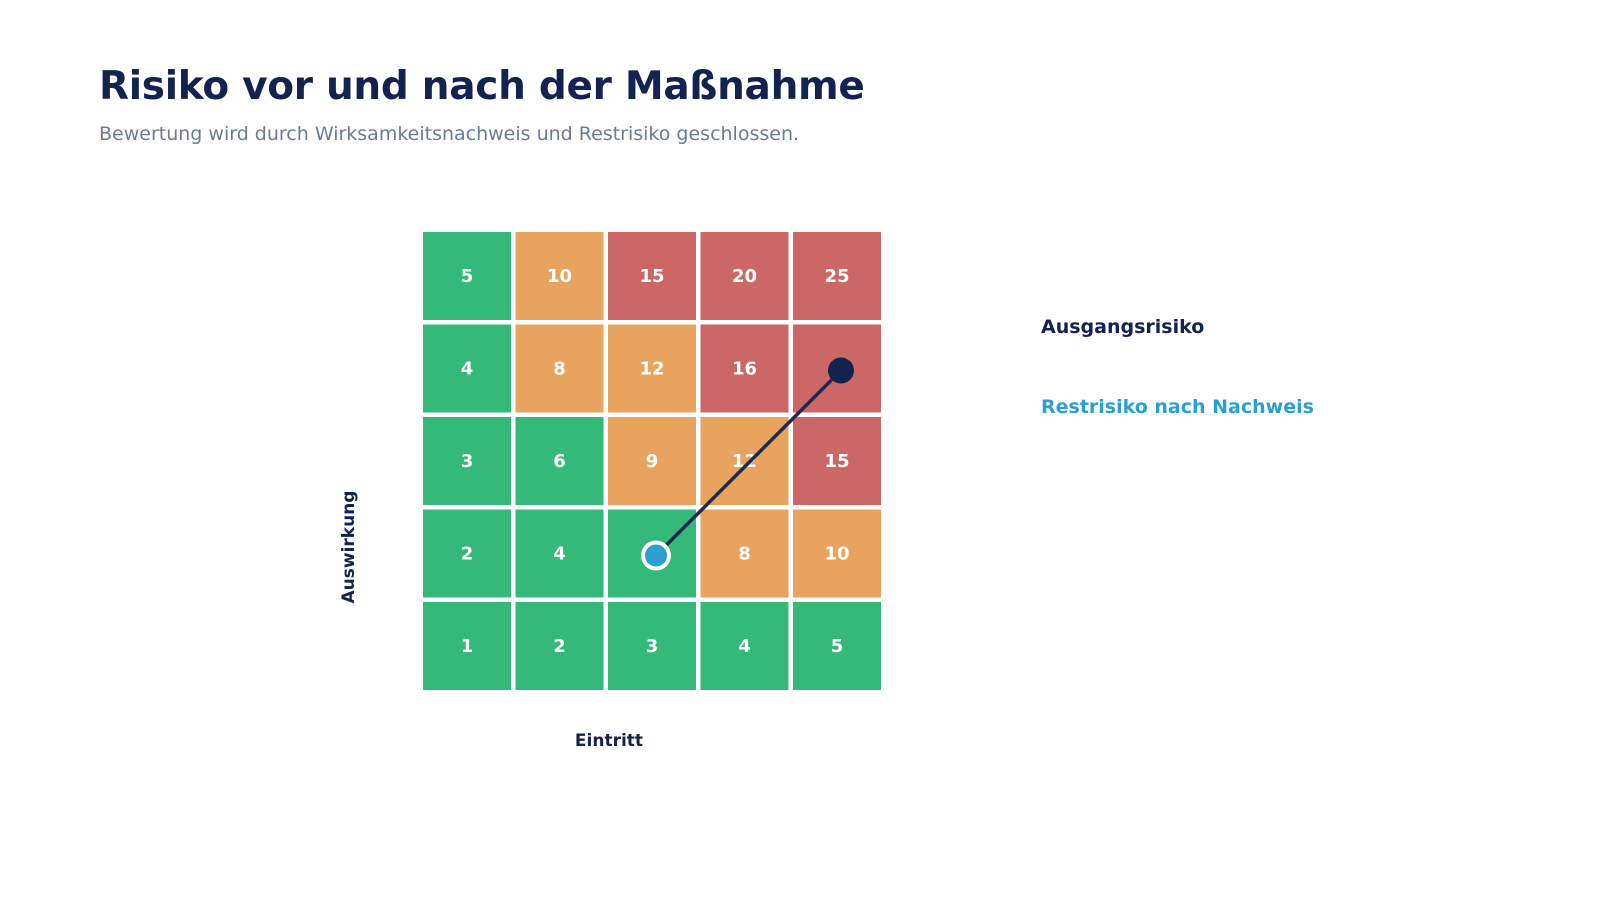  I want to click on matrix-cell-label: 16, so click(744, 369).